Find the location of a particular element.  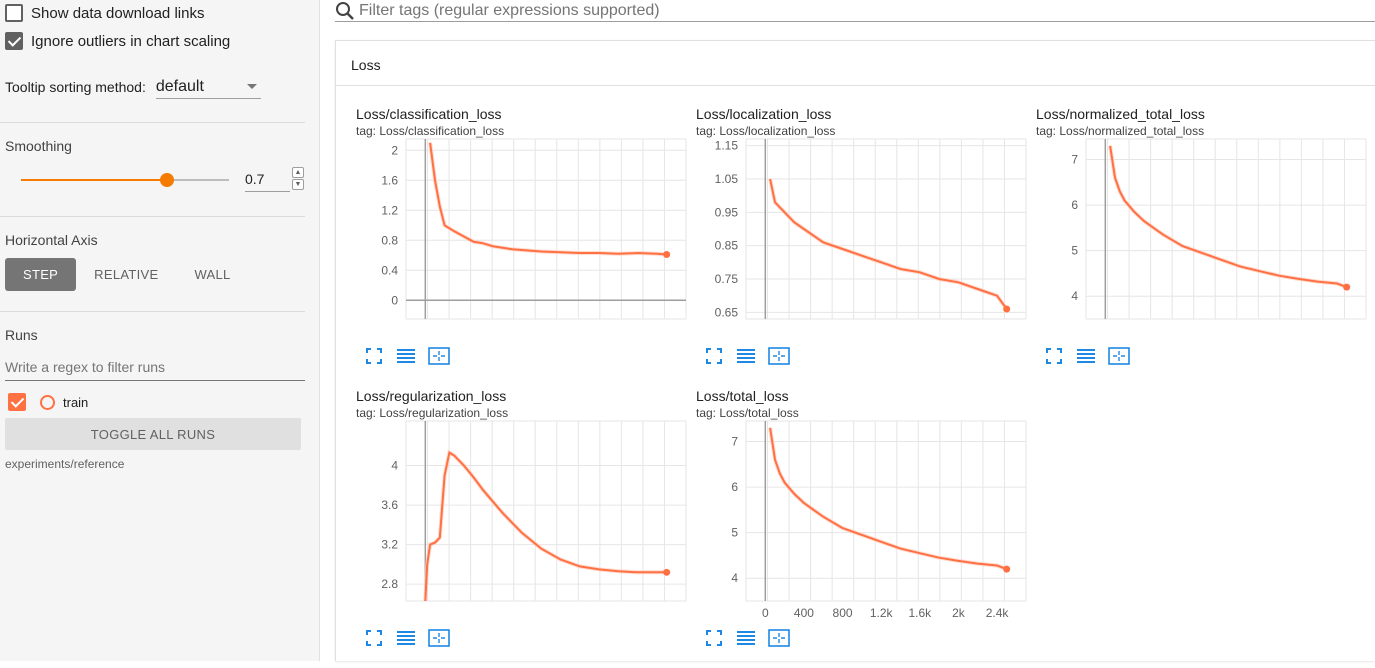

show-download-links-option: Show data download links is located at coordinates (104, 13).